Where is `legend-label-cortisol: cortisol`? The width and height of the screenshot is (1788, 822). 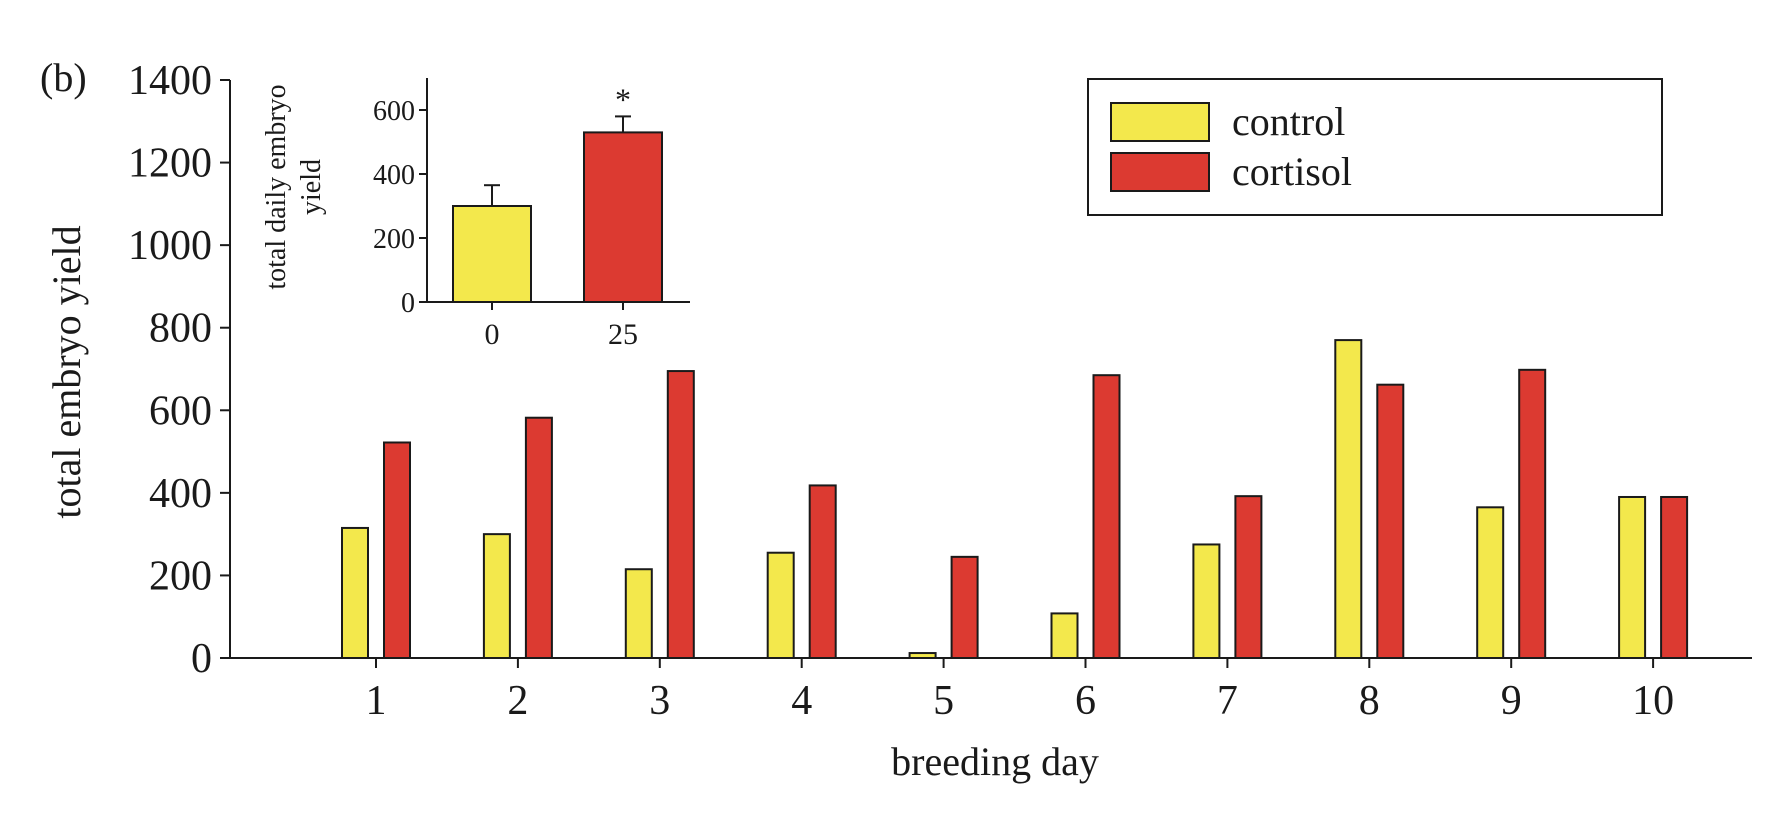
legend-label-cortisol: cortisol is located at coordinates (1292, 171).